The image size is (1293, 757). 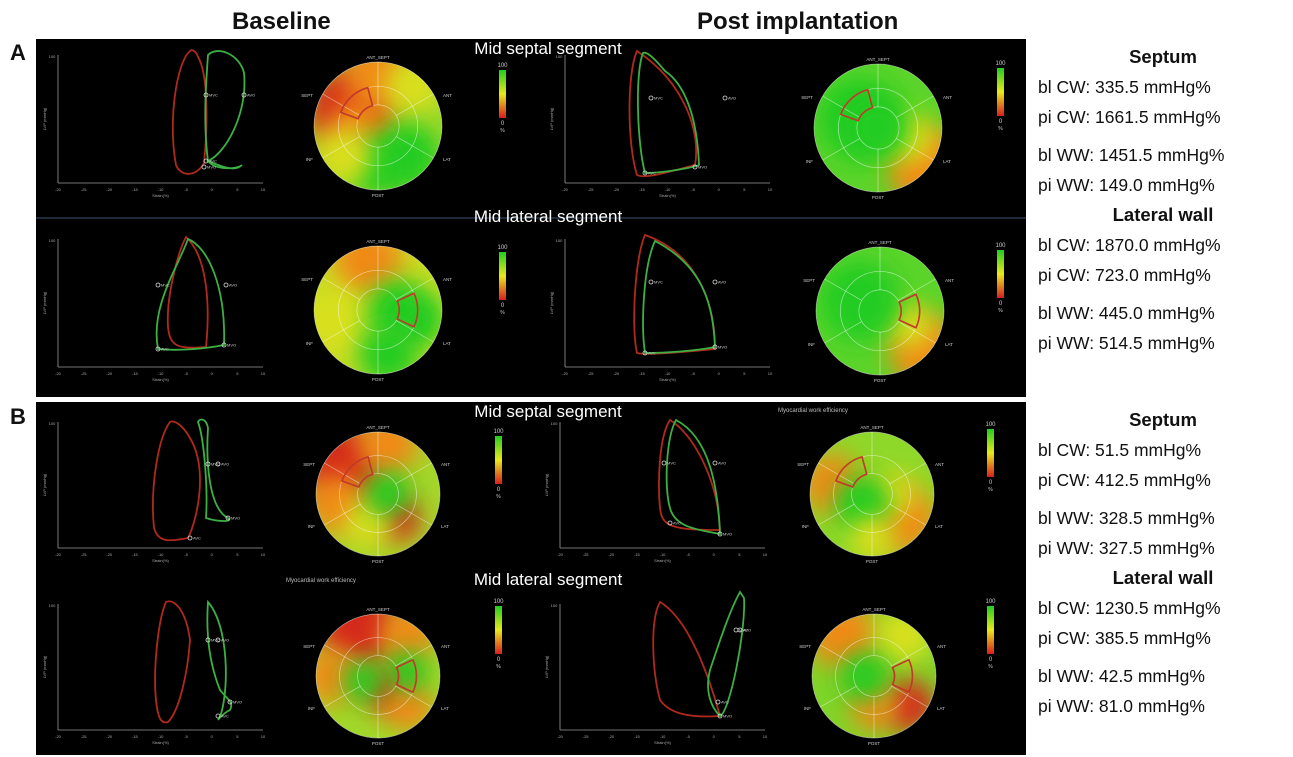 What do you see at coordinates (307, 279) in the screenshot?
I see `bullseye-a3-label-left: SEPT` at bounding box center [307, 279].